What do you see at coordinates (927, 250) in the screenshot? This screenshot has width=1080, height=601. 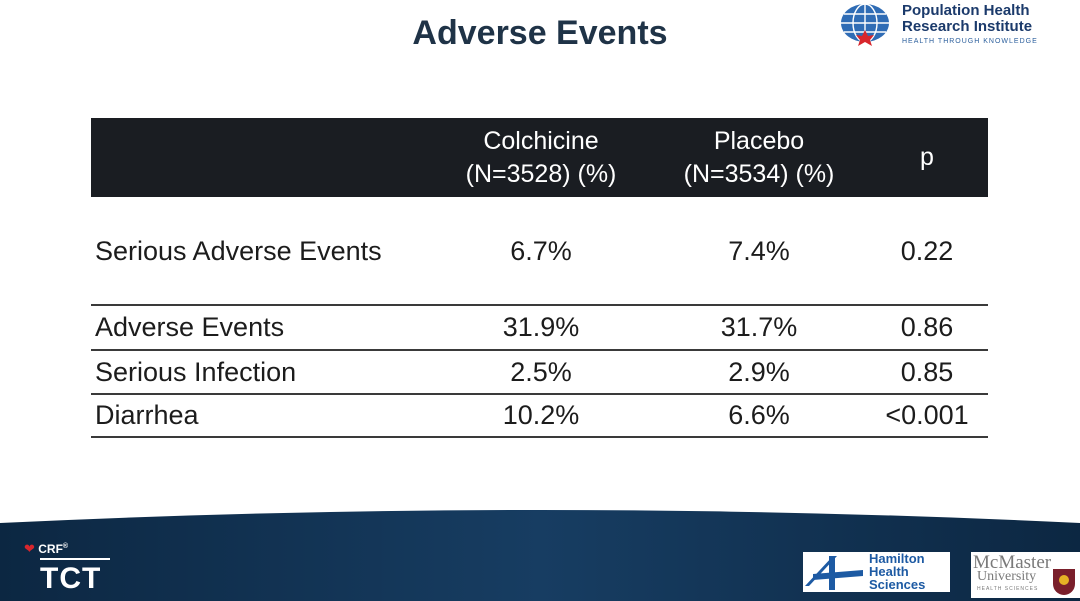 I see `p-value: 0.22` at bounding box center [927, 250].